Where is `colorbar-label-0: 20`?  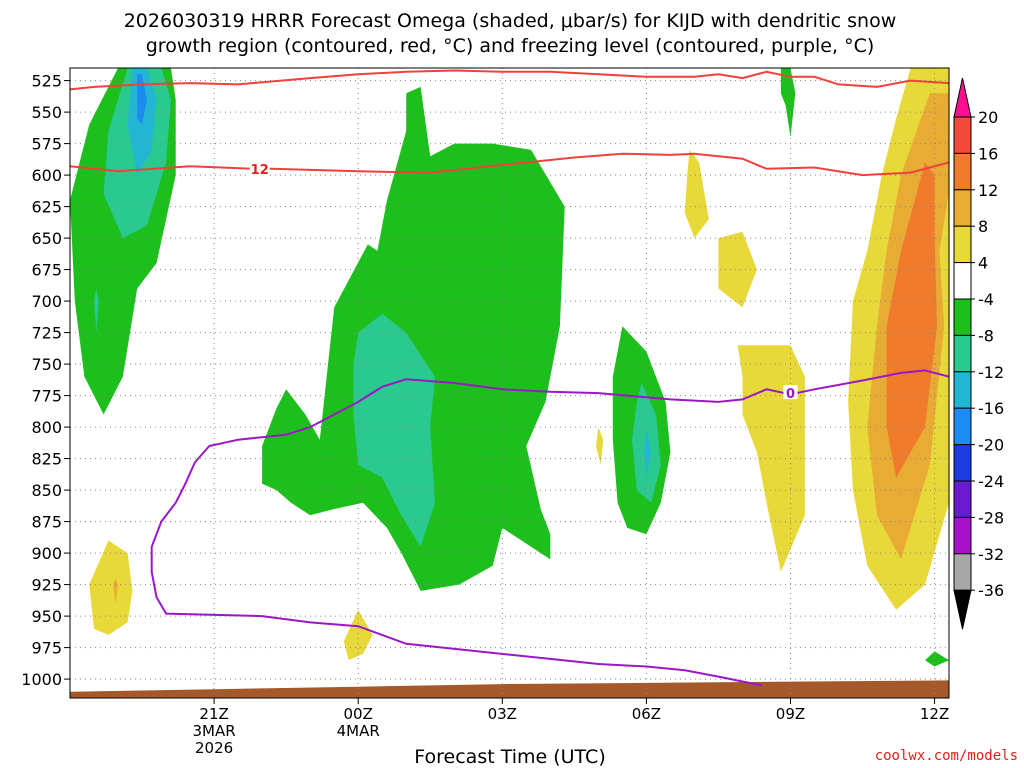 colorbar-label-0: 20 is located at coordinates (988, 117).